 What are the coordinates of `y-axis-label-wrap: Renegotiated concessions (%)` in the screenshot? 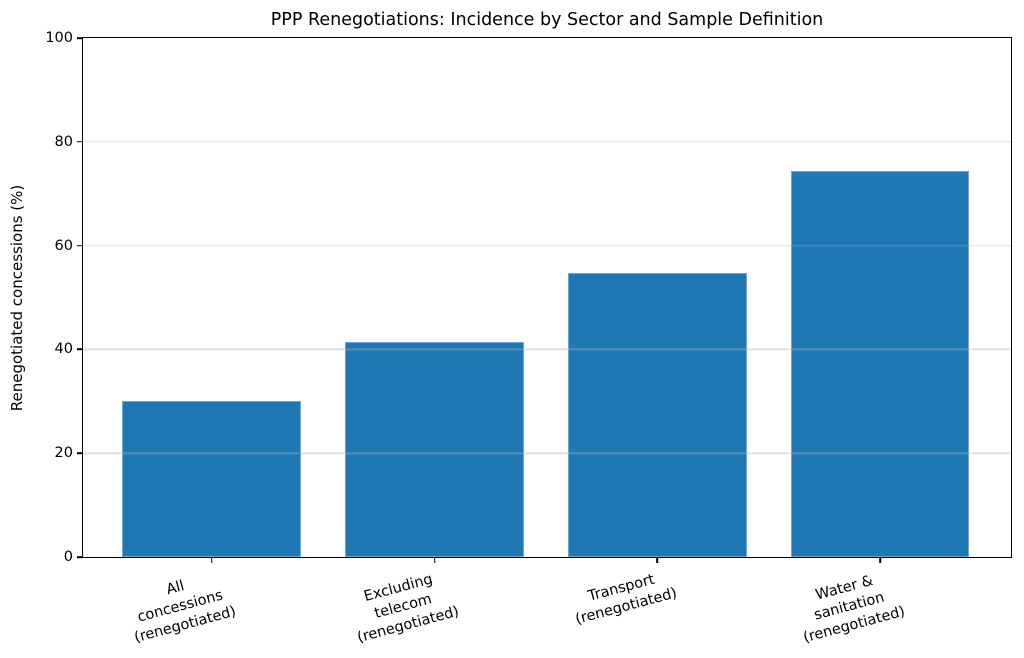 It's located at (17, 297).